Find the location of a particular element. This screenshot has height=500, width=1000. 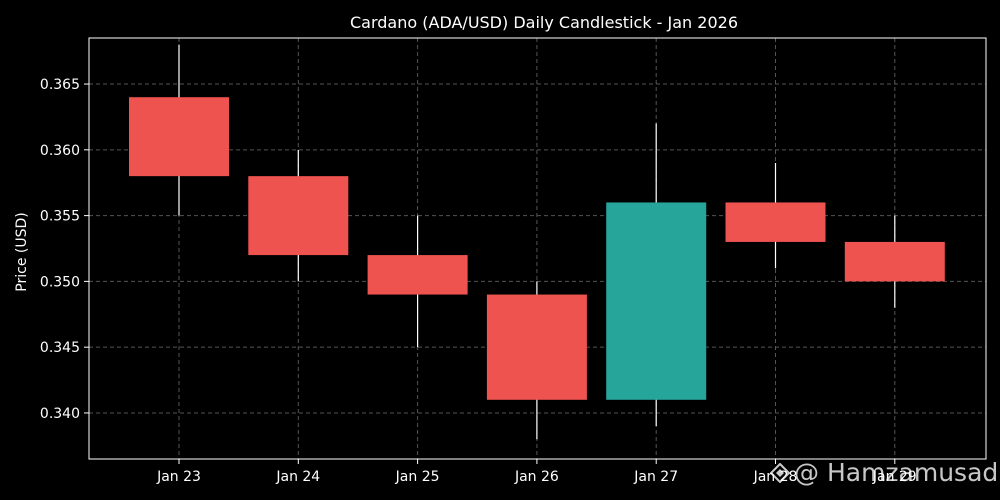

y-tick-label: 0.340 is located at coordinates (60, 414).